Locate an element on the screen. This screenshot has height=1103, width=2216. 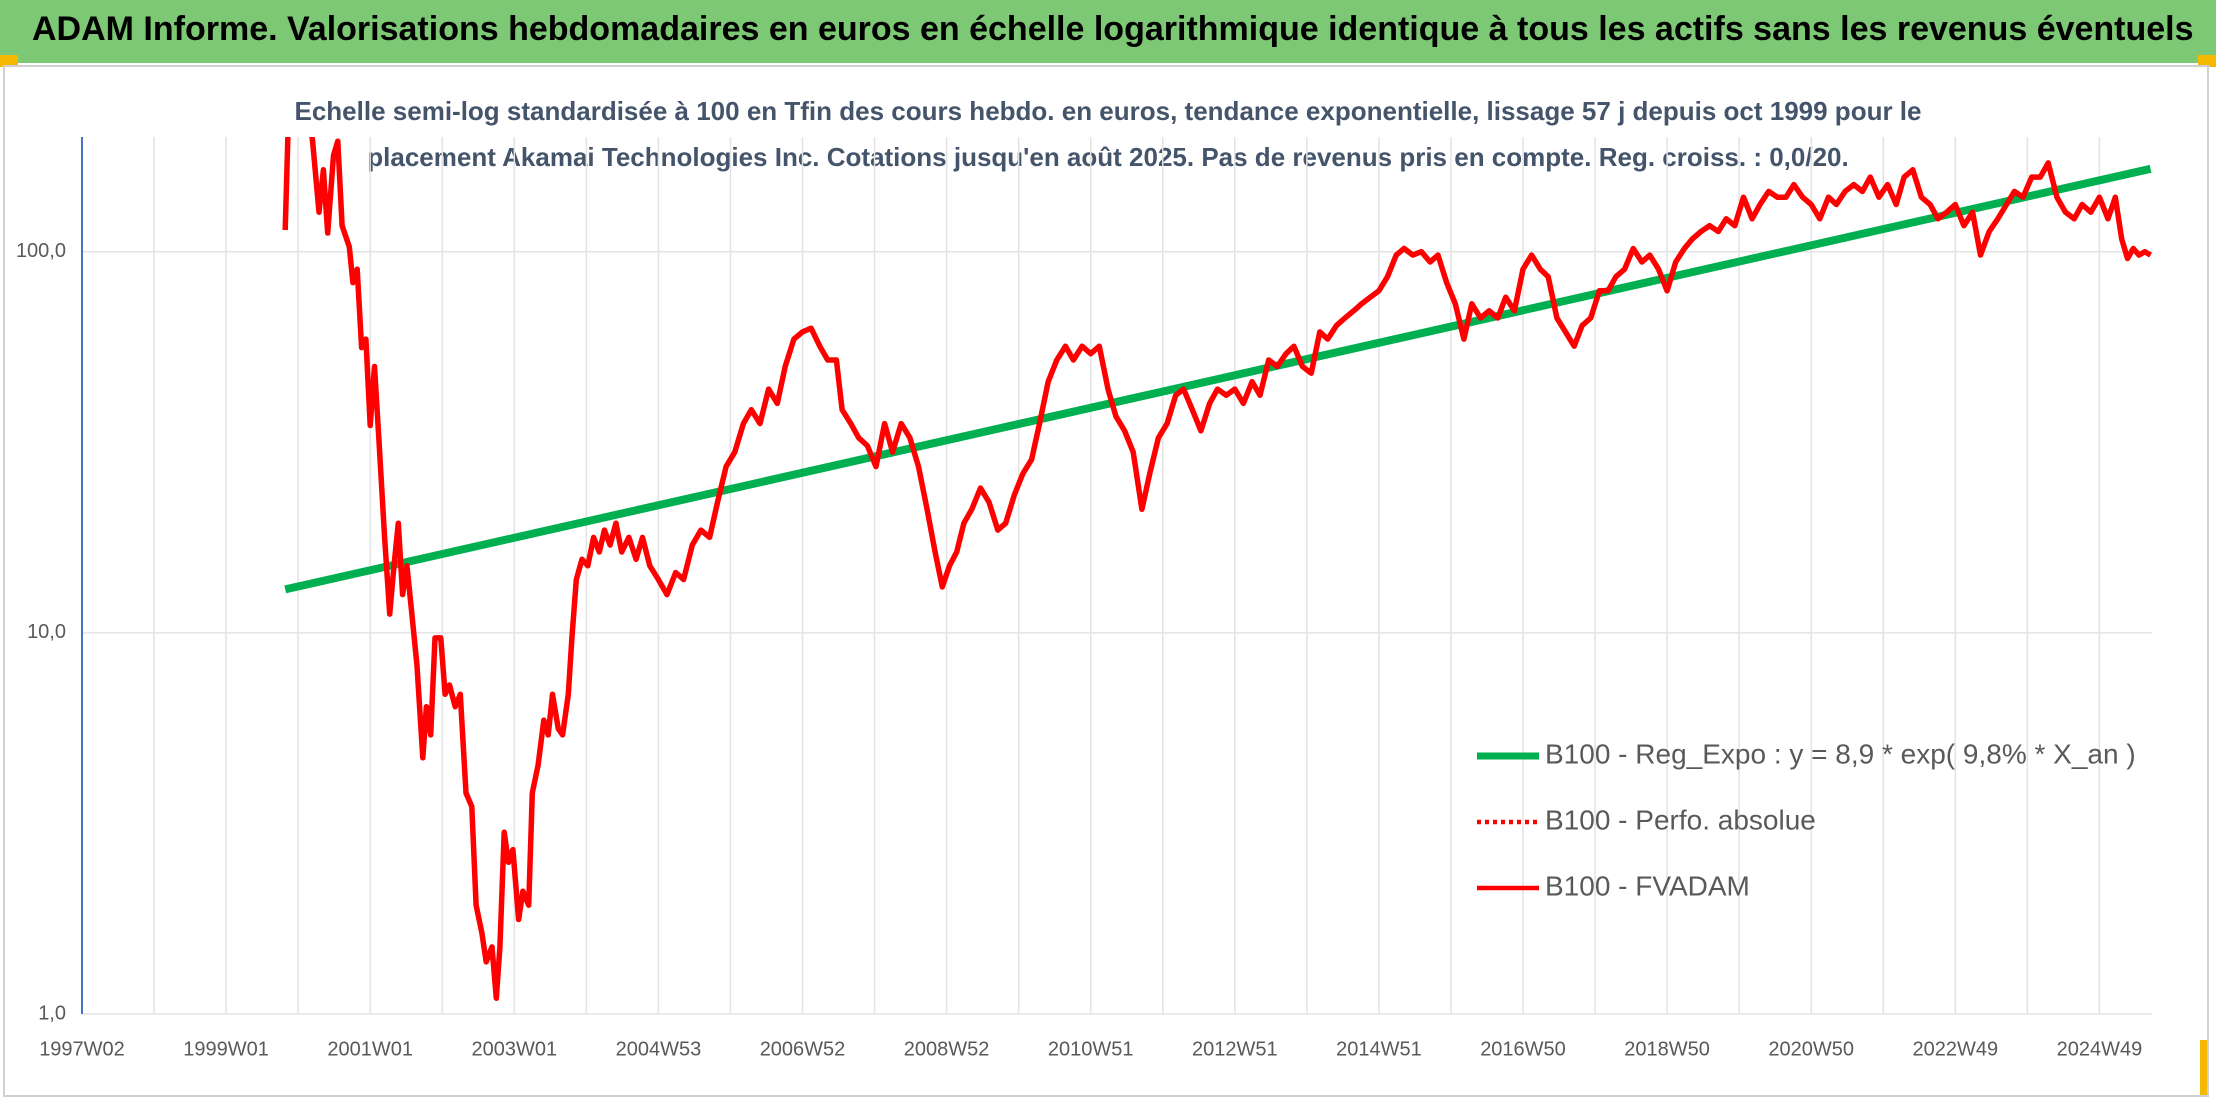
x-tick-label: 2014W51 is located at coordinates (1379, 1049).